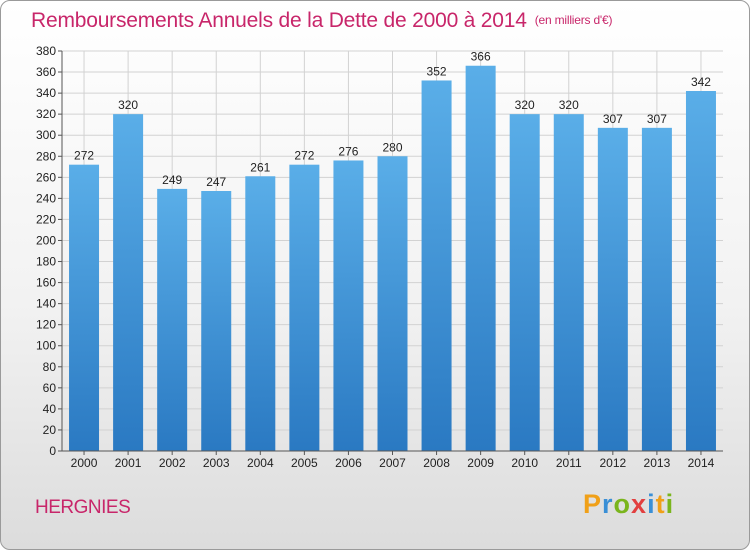  What do you see at coordinates (50, 367) in the screenshot?
I see `y-tick-label: 80` at bounding box center [50, 367].